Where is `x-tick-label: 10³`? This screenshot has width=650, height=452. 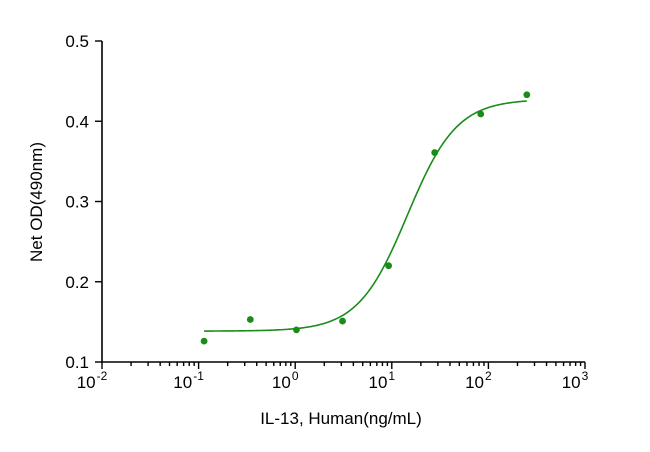 x-tick-label: 10³ is located at coordinates (575, 380).